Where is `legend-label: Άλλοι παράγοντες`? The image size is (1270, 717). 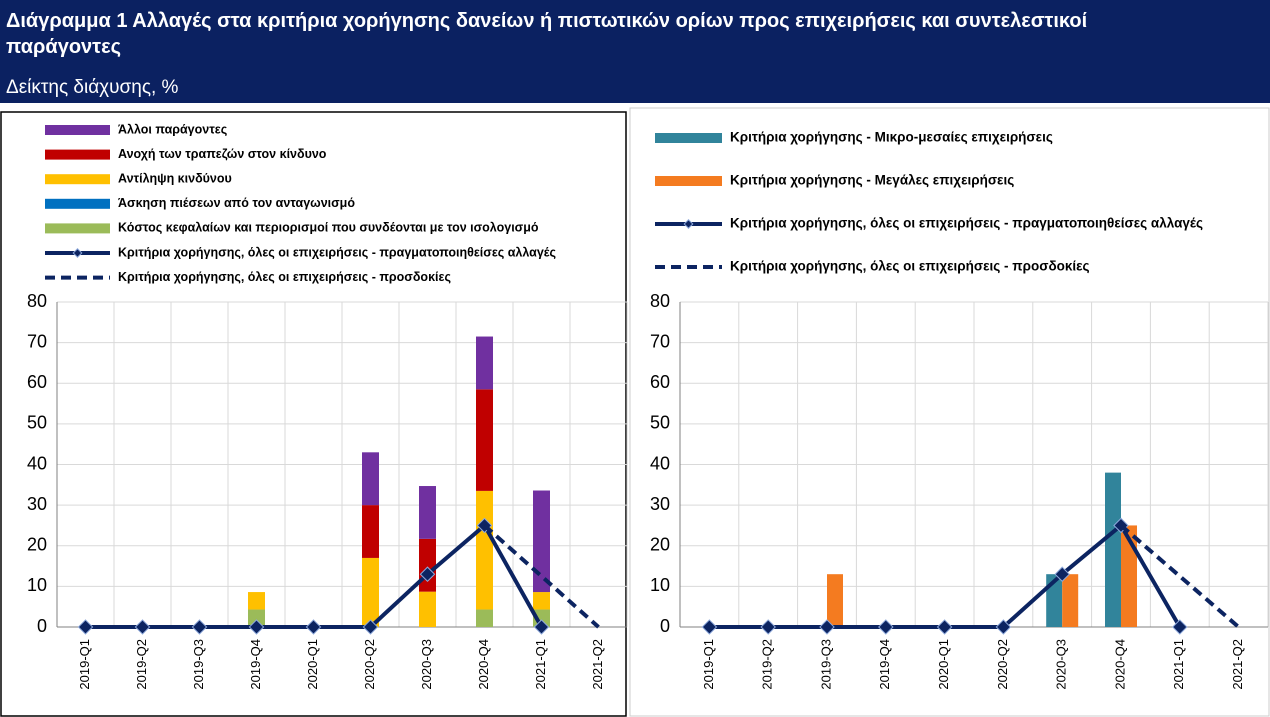
legend-label: Άλλοι παράγοντες is located at coordinates (172, 129).